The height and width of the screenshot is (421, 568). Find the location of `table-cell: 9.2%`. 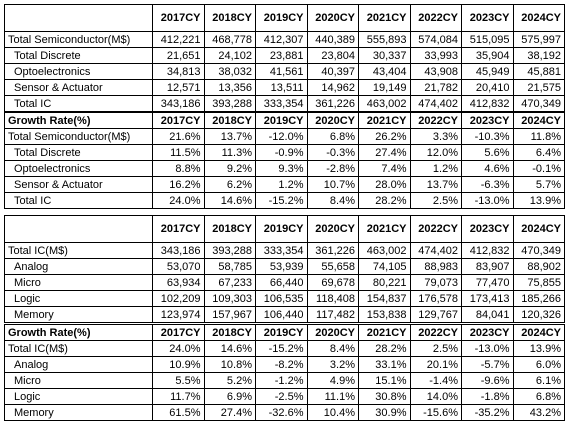

table-cell: 9.2% is located at coordinates (229, 168).